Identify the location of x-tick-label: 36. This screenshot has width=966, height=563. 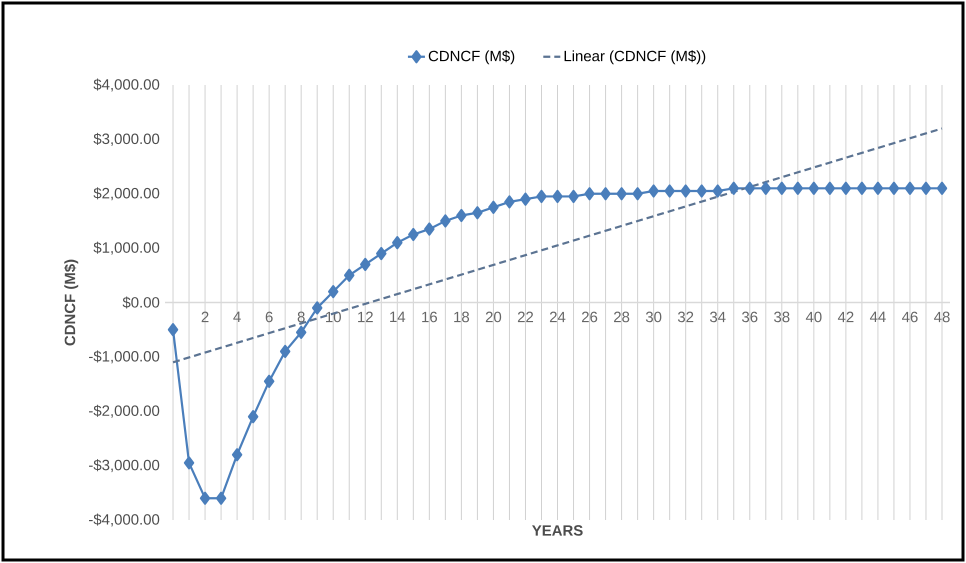
(750, 317).